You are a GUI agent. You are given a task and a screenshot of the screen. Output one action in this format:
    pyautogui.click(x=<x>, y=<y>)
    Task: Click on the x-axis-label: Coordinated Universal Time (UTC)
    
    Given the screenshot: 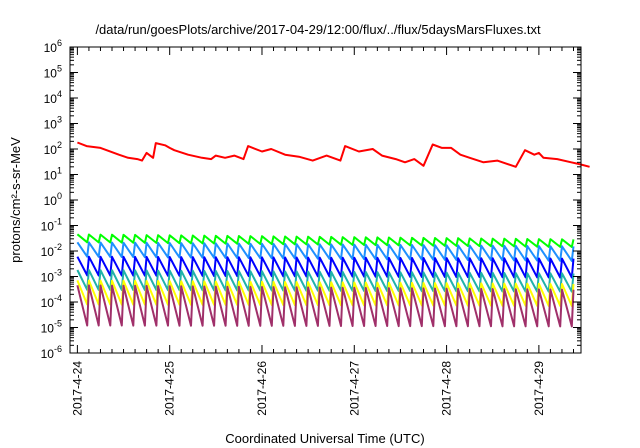 What is the action you would take?
    pyautogui.click(x=324, y=438)
    